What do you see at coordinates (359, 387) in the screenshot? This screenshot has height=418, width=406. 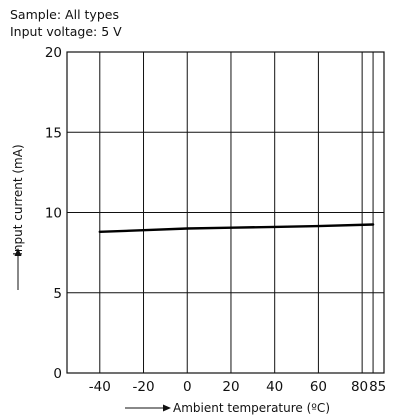 I see `x-tick-label: 80` at bounding box center [359, 387].